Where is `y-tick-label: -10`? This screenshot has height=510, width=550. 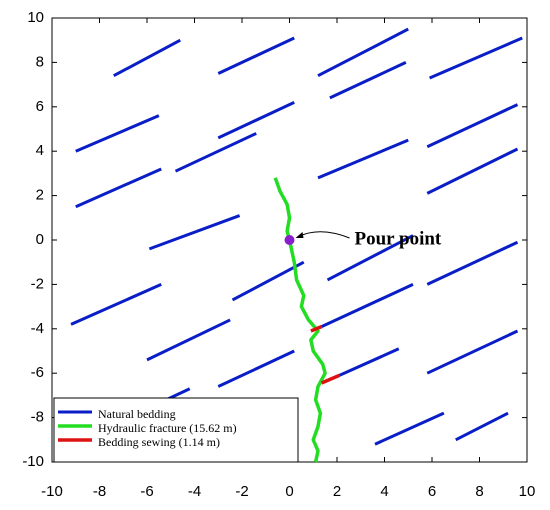 y-tick-label: -10 is located at coordinates (33, 461).